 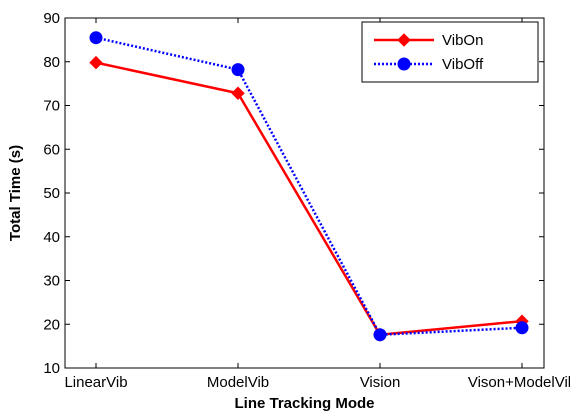 I want to click on x-tick-label: Vision, so click(x=380, y=382).